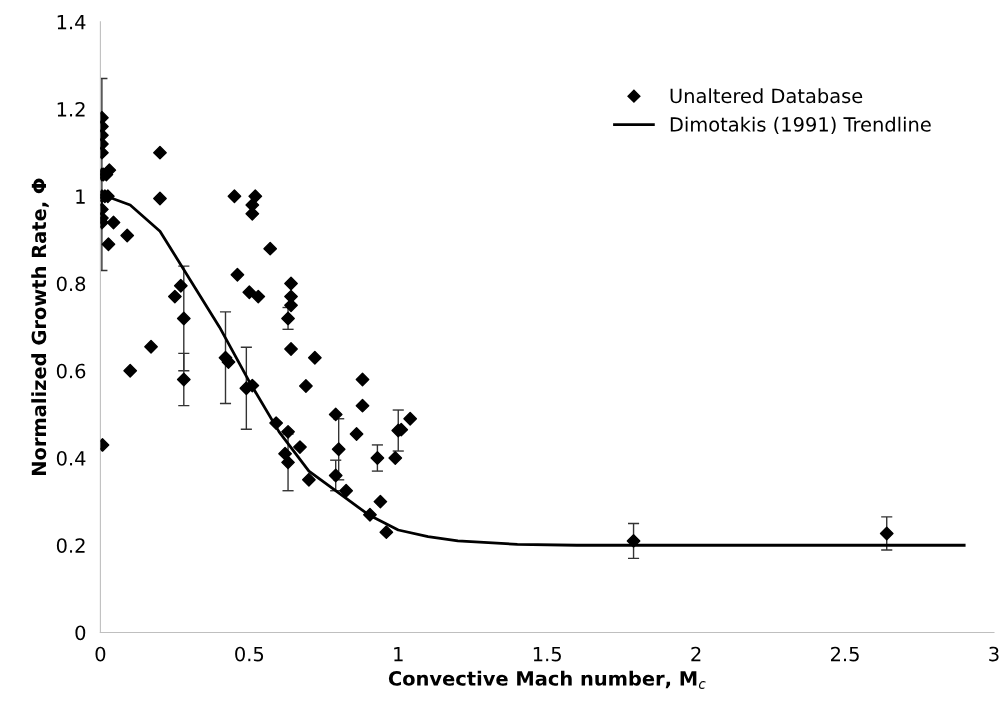 Image resolution: width=1004 pixels, height=727 pixels. Describe the element at coordinates (71, 371) in the screenshot. I see `y-tick-label: 0.6` at that location.